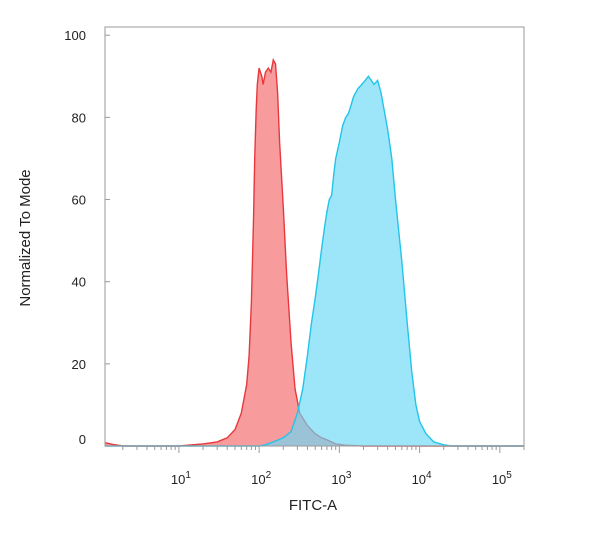 The image size is (600, 548). What do you see at coordinates (181, 478) in the screenshot?
I see `x-tick-label: 10¹` at bounding box center [181, 478].